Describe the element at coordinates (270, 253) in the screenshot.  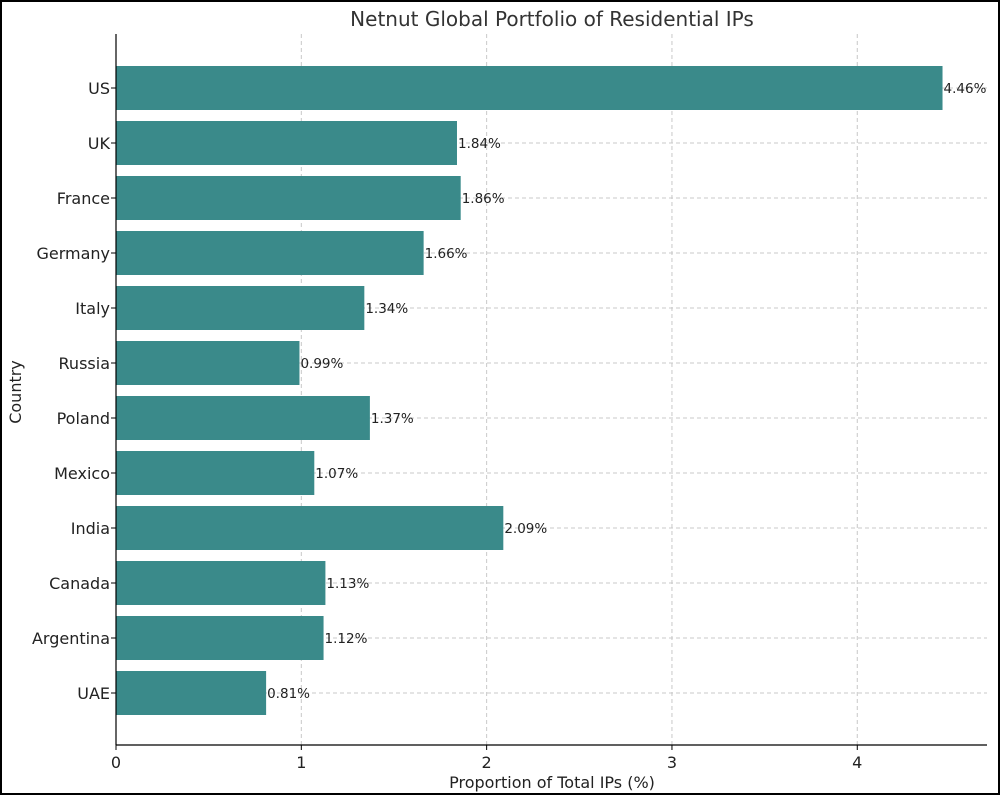
I see `bar-germany` at that location.